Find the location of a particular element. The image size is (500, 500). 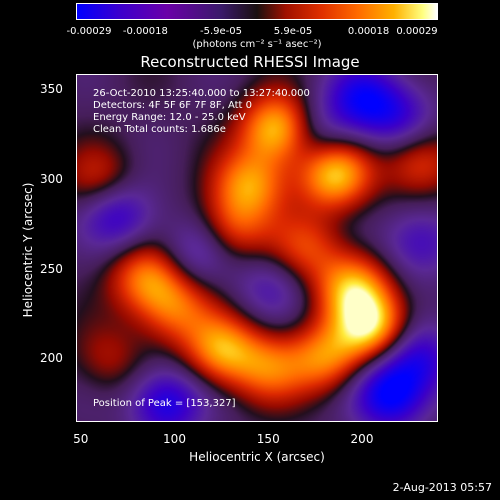

info-peak-position: Position of Peak = [153,327] is located at coordinates (164, 403).